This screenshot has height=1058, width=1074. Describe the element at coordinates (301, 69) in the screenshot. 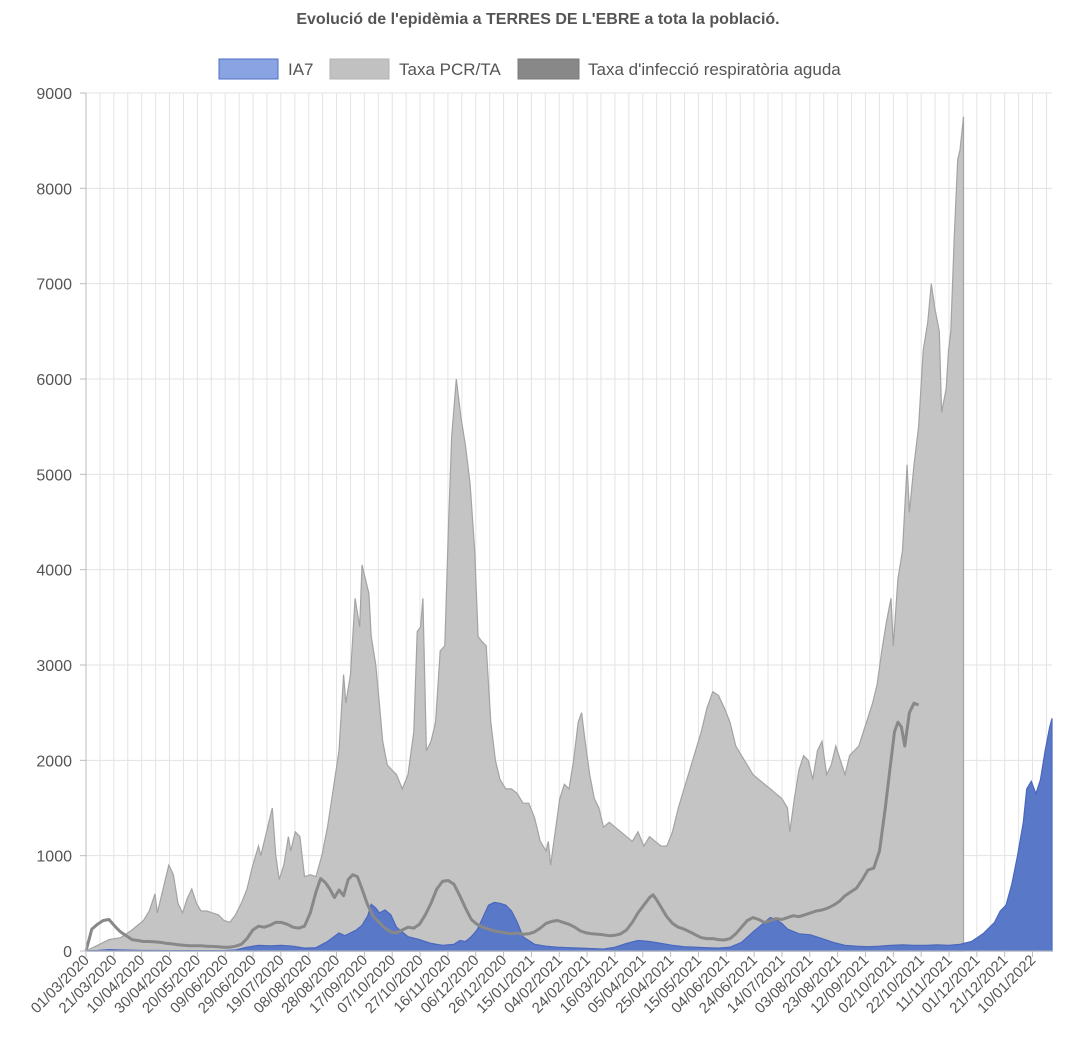

I see `legend-label-ia7: IA7` at that location.